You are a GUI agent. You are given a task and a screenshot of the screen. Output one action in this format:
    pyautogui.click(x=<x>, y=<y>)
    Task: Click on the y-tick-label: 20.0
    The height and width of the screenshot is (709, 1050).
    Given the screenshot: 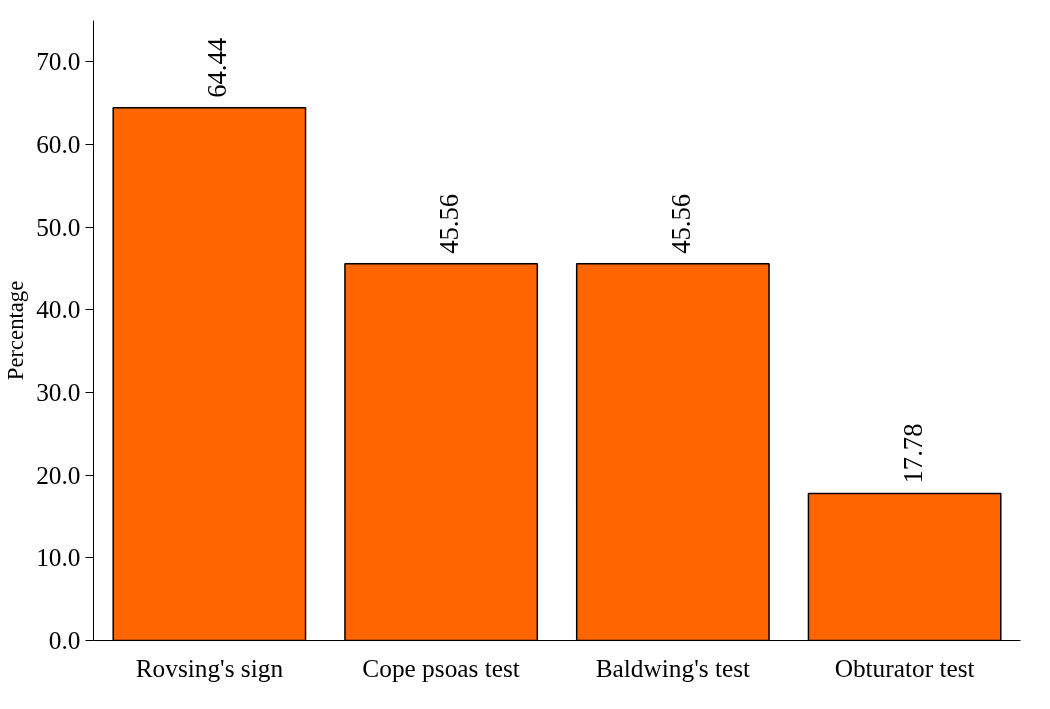 What is the action you would take?
    pyautogui.click(x=58, y=474)
    